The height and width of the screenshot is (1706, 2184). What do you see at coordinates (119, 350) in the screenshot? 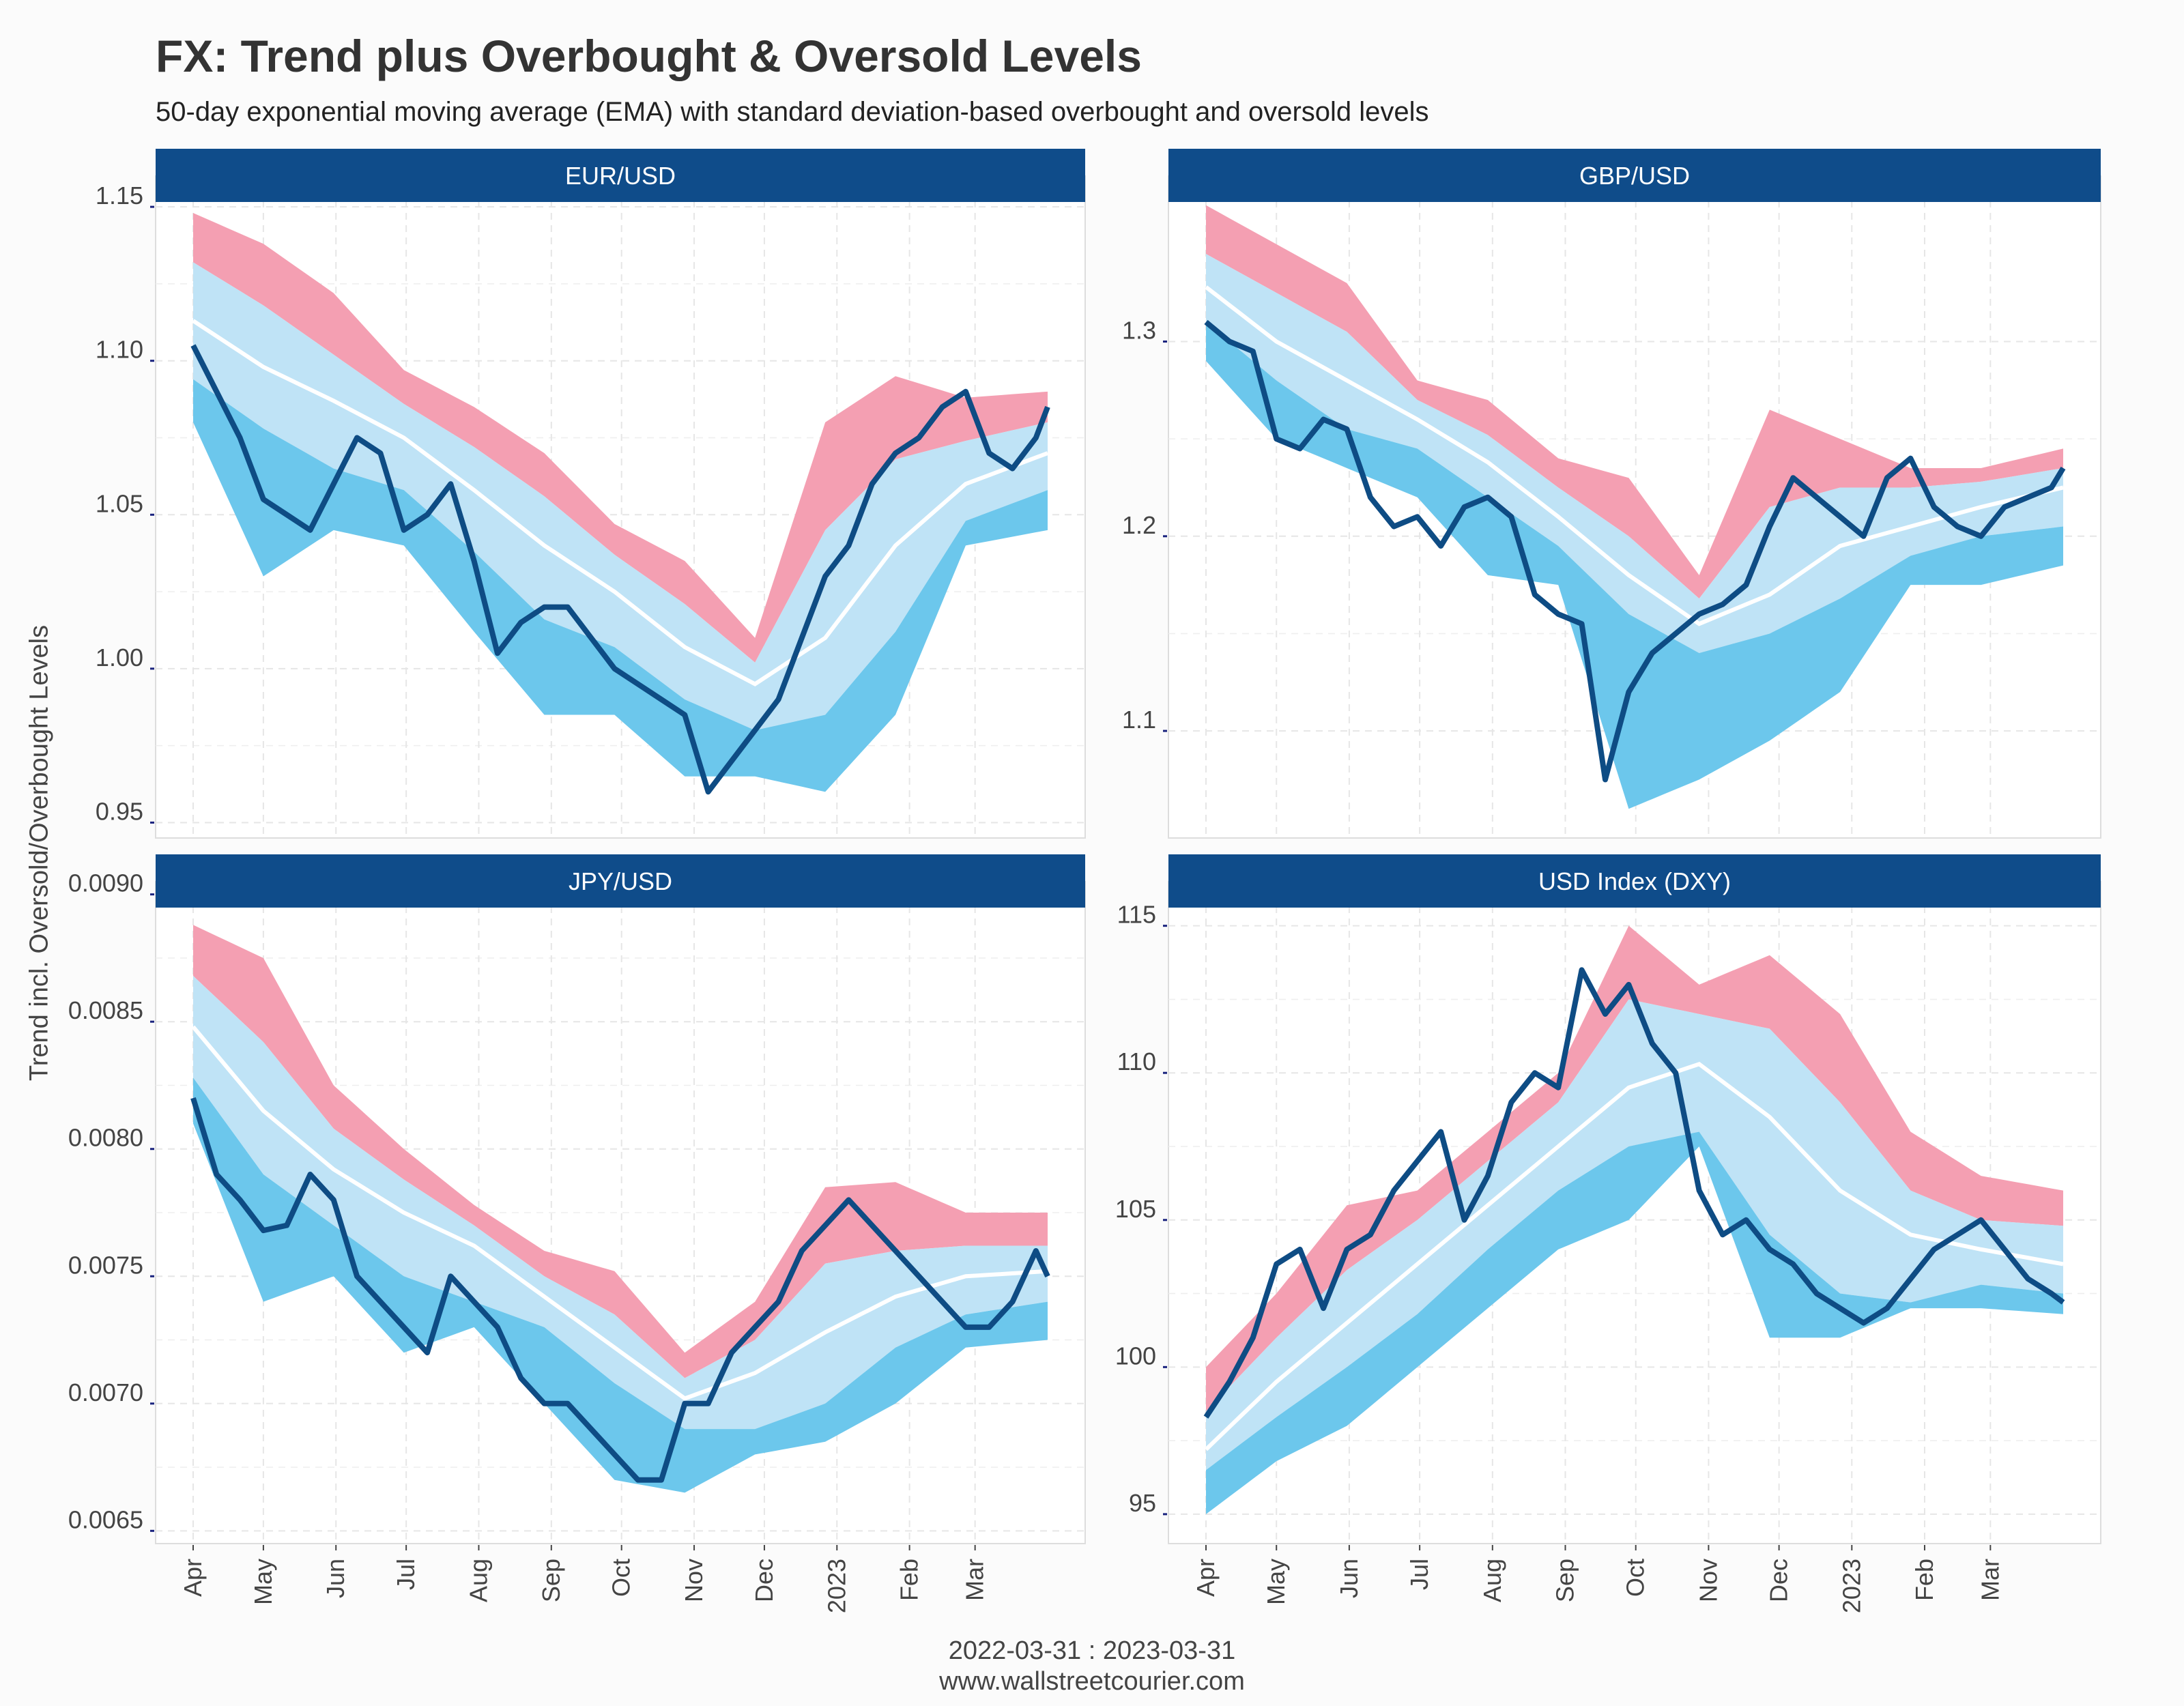
I see `y-tick-label: 1.10` at bounding box center [119, 350].